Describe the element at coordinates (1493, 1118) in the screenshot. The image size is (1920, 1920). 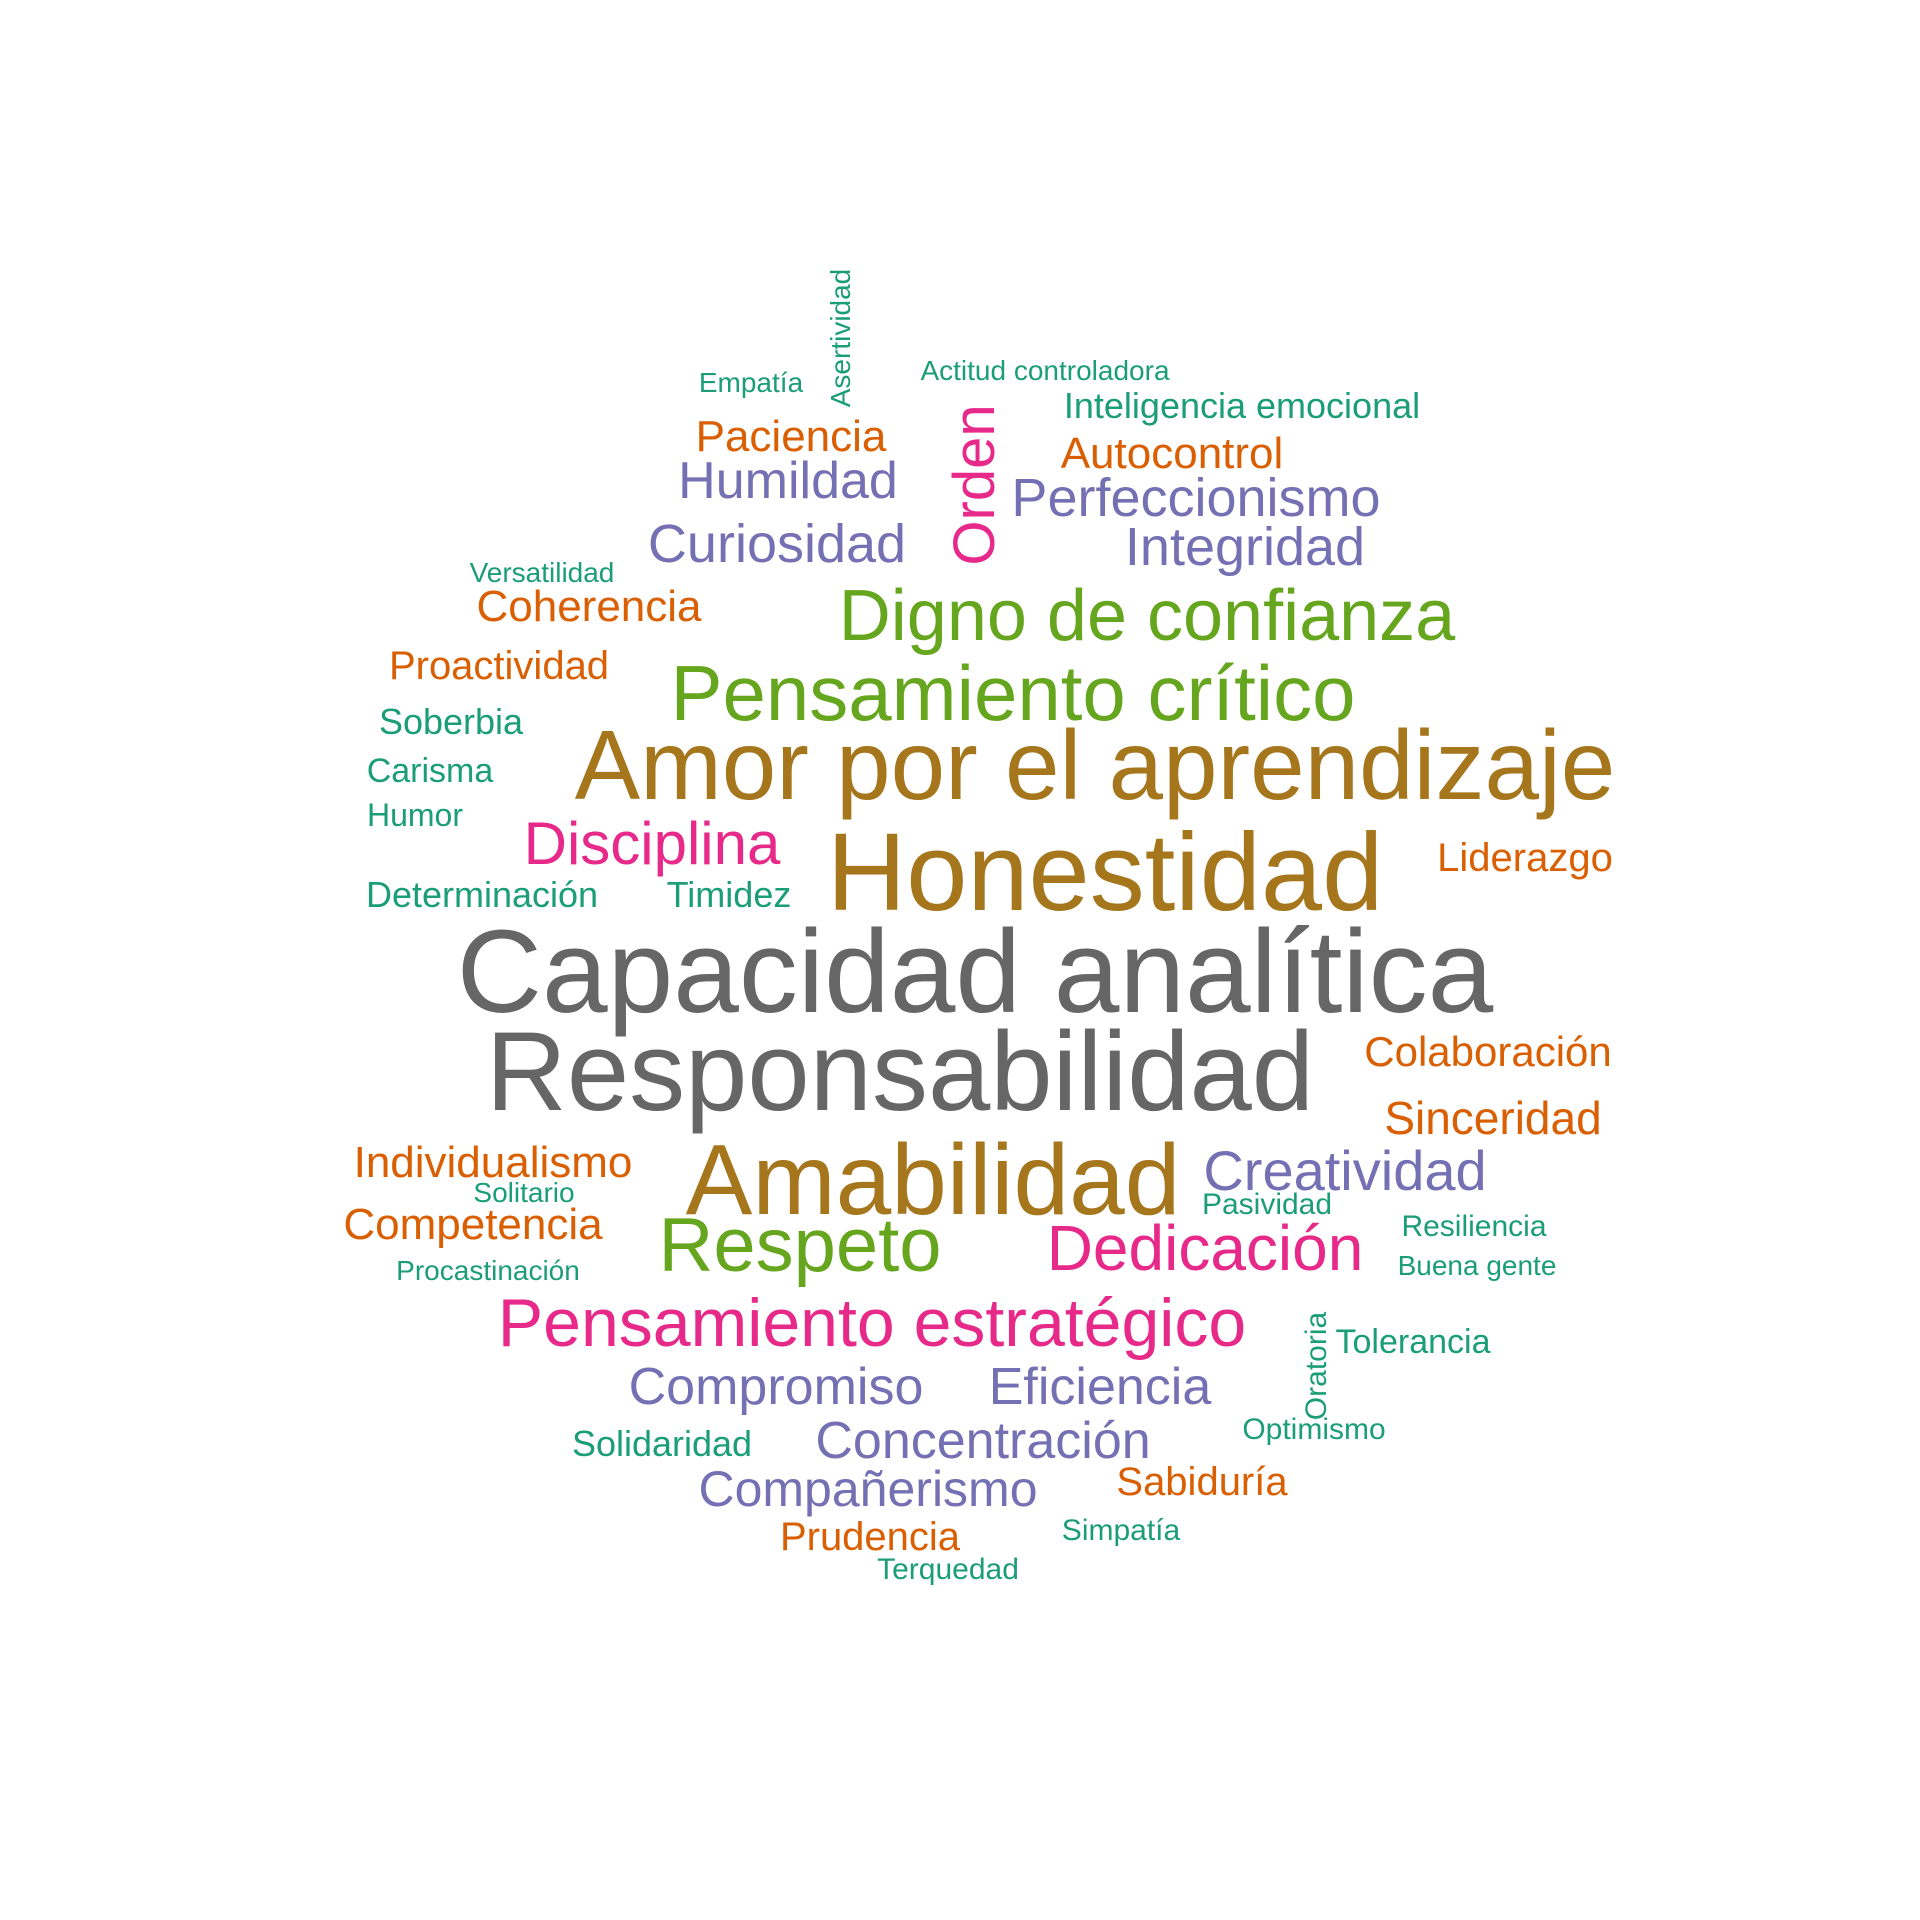
I see `word-sinceridad: Sinceridad` at that location.